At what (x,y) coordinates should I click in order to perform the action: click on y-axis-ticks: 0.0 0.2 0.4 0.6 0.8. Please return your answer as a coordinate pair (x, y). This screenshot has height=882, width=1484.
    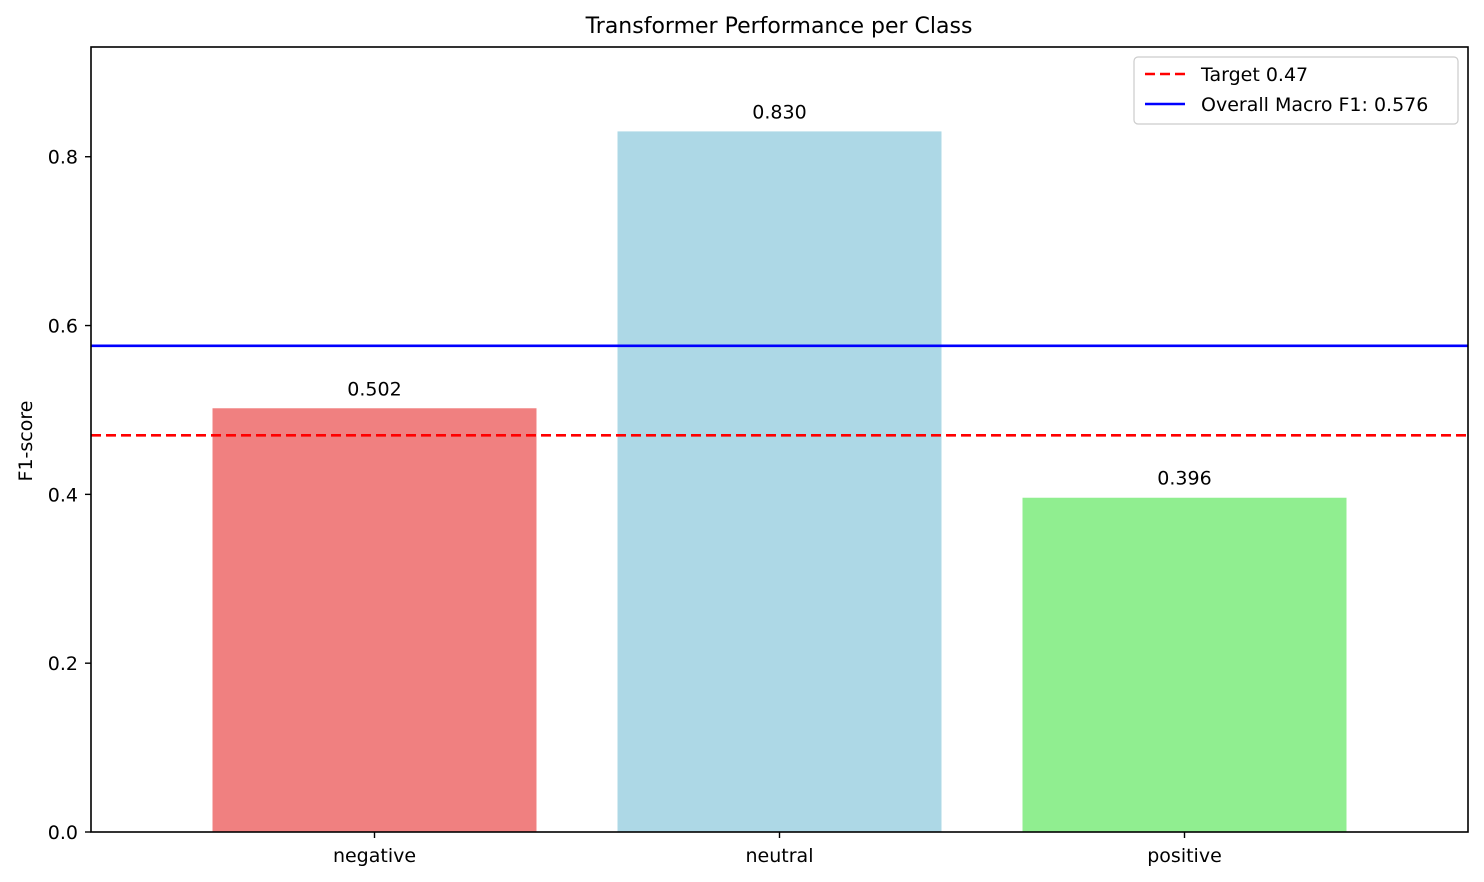
    Looking at the image, I should click on (69, 495).